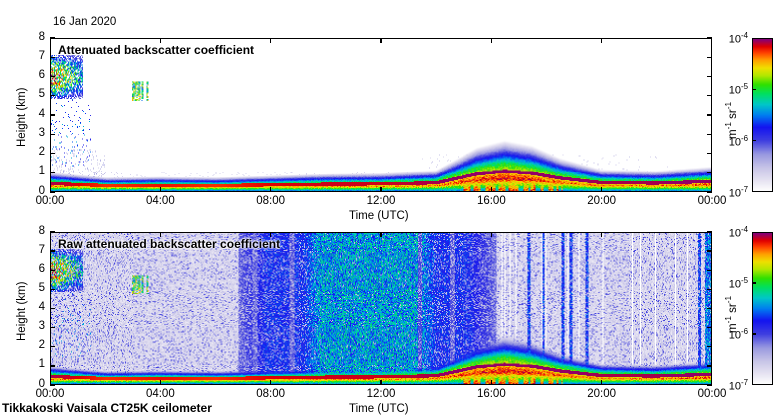 The image size is (780, 420). What do you see at coordinates (169, 244) in the screenshot?
I see `panel2-title: Raw attenuated backscatter coefficient` at bounding box center [169, 244].